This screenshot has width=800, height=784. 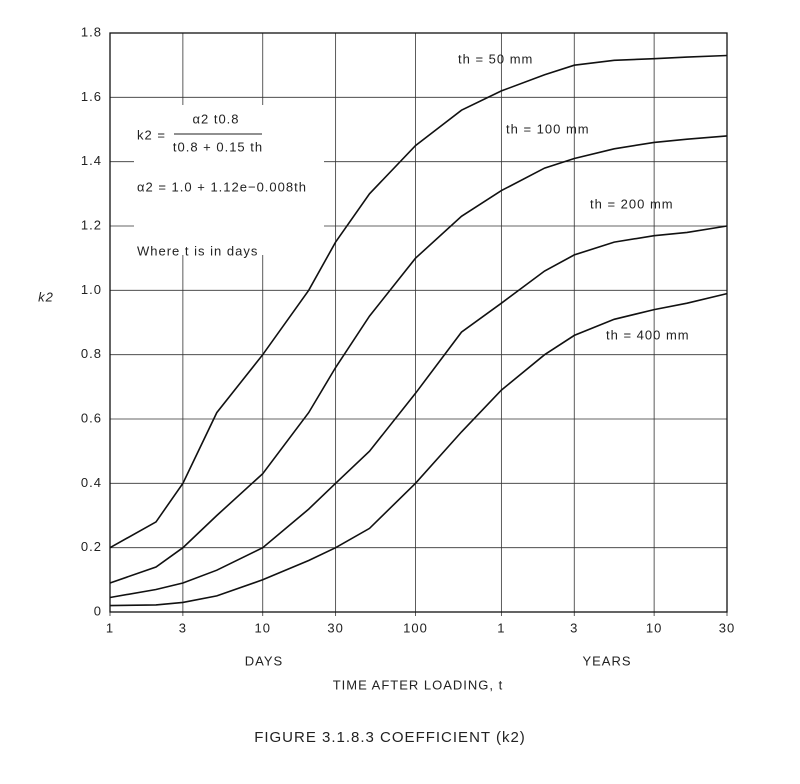 What do you see at coordinates (215, 118) in the screenshot?
I see `annotation: α2 t0.8` at bounding box center [215, 118].